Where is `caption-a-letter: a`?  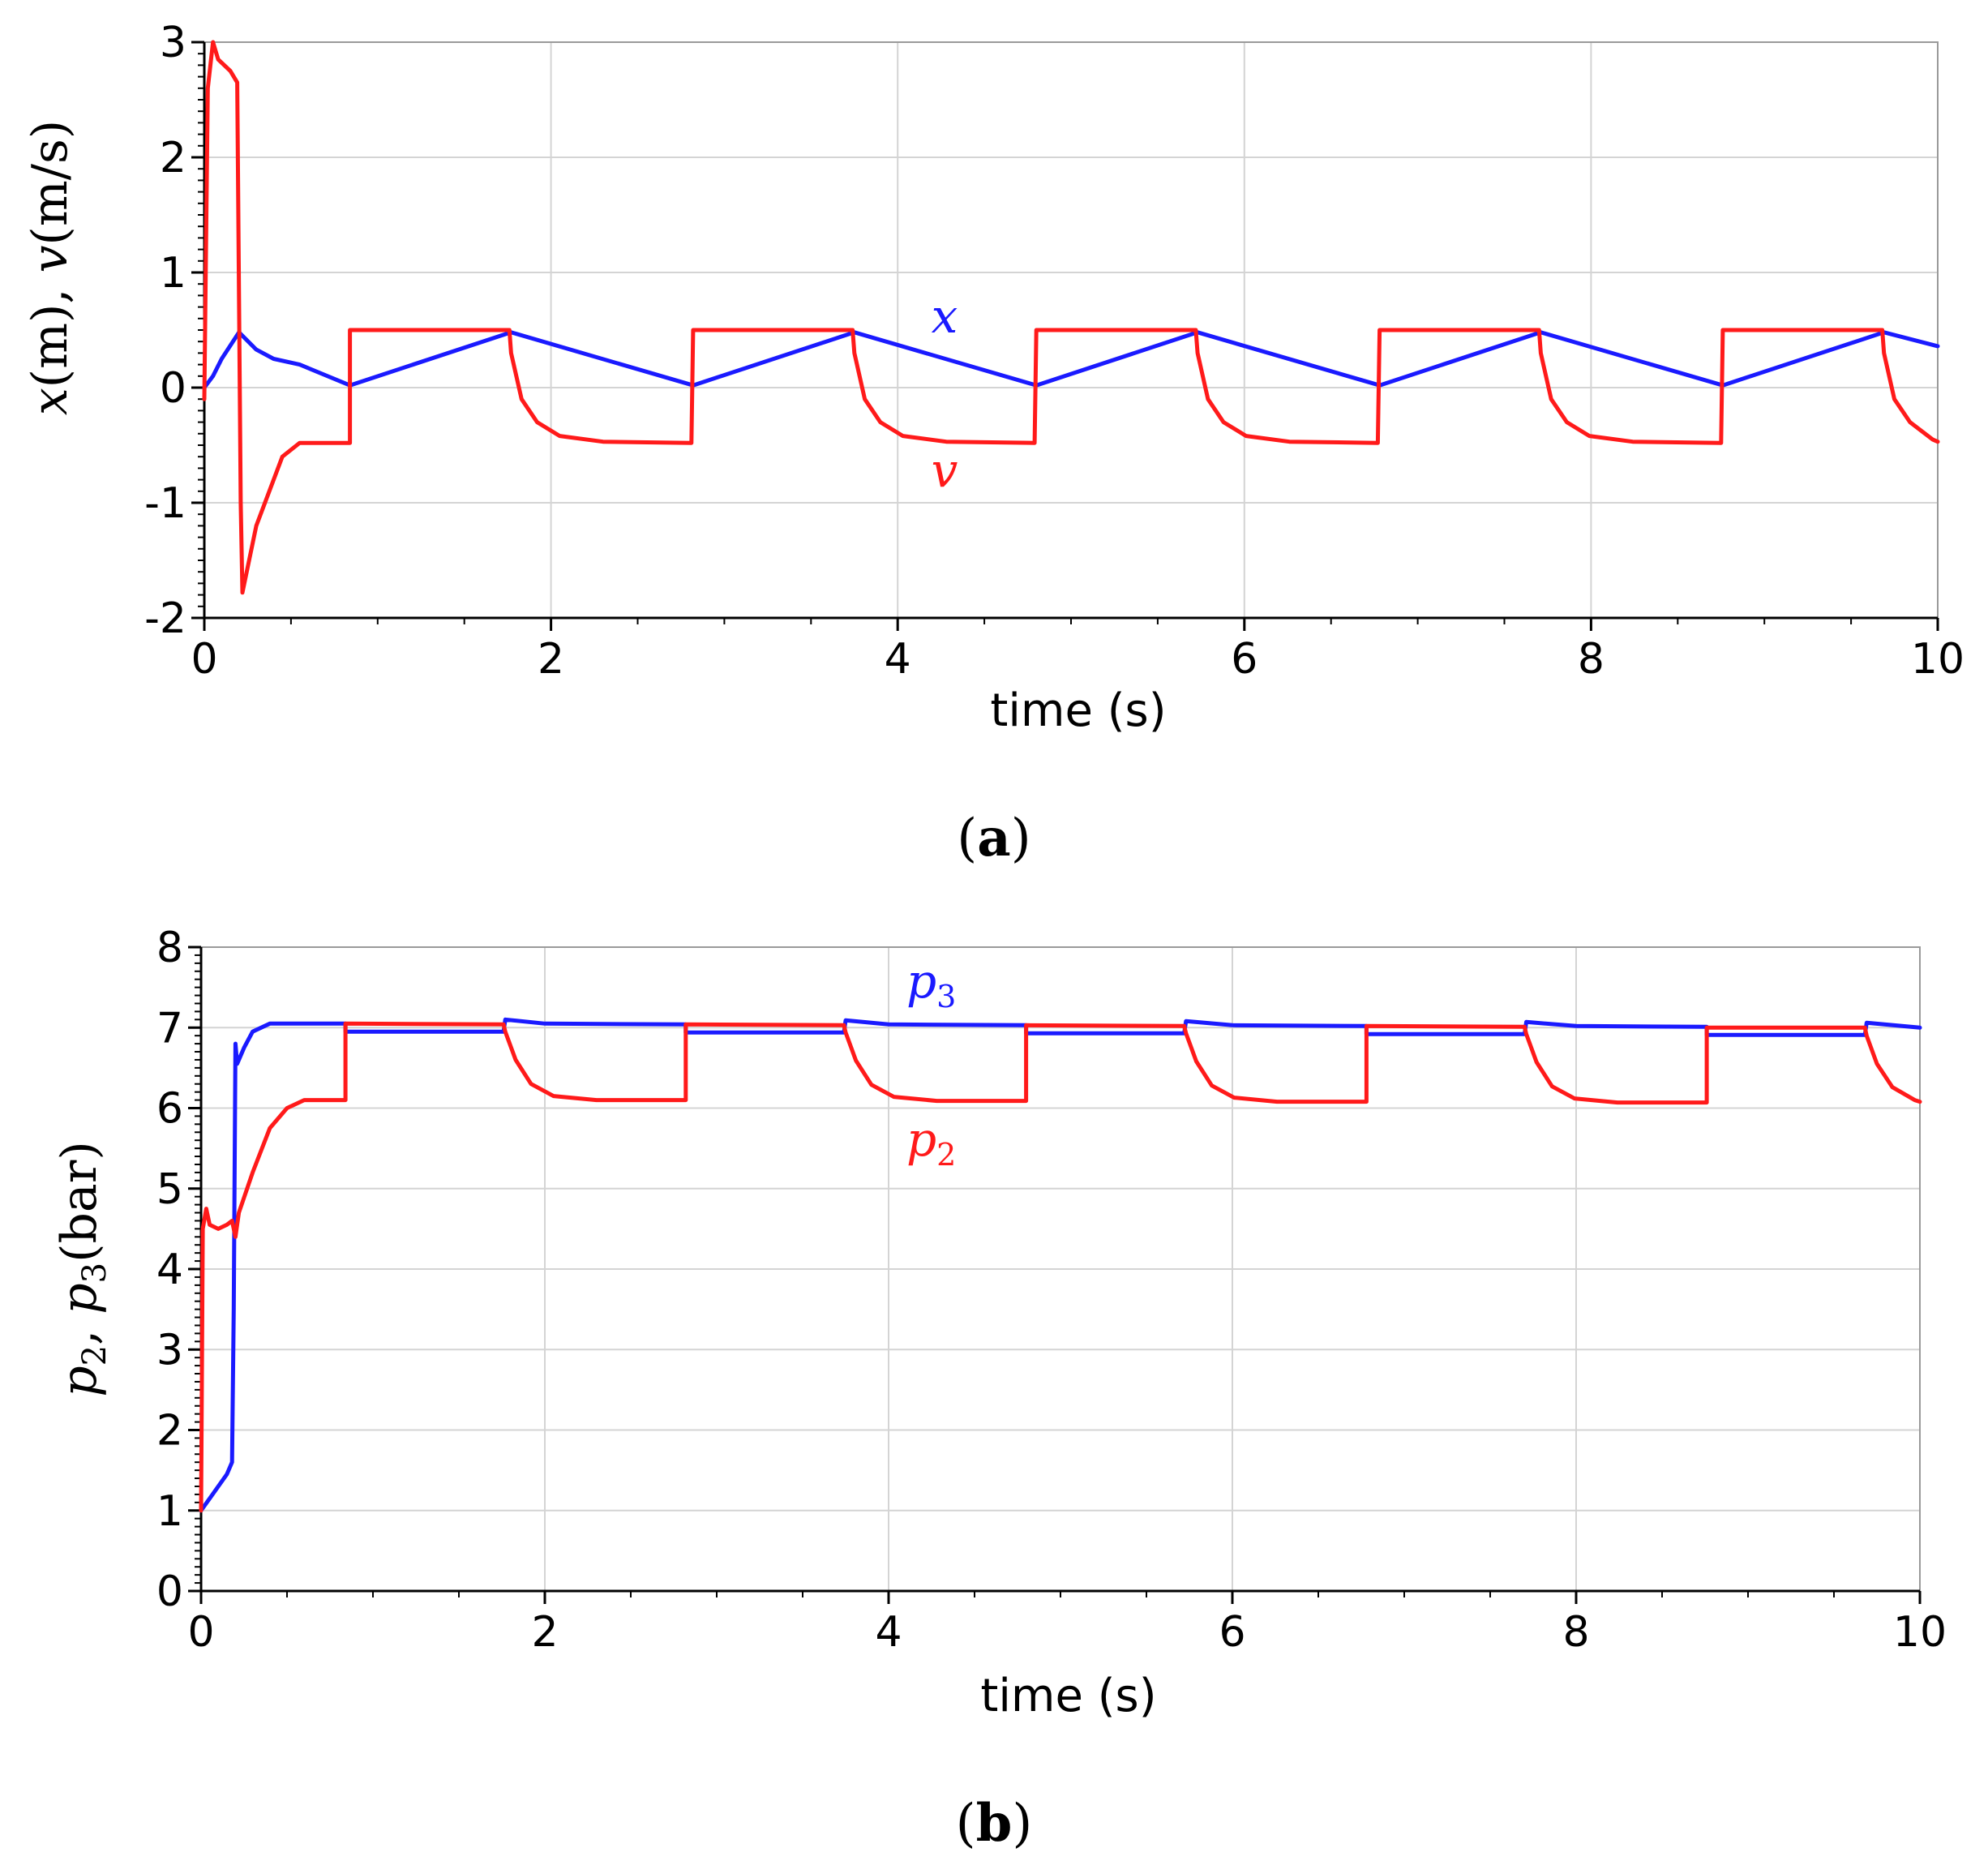
caption-a-letter: a is located at coordinates (993, 838).